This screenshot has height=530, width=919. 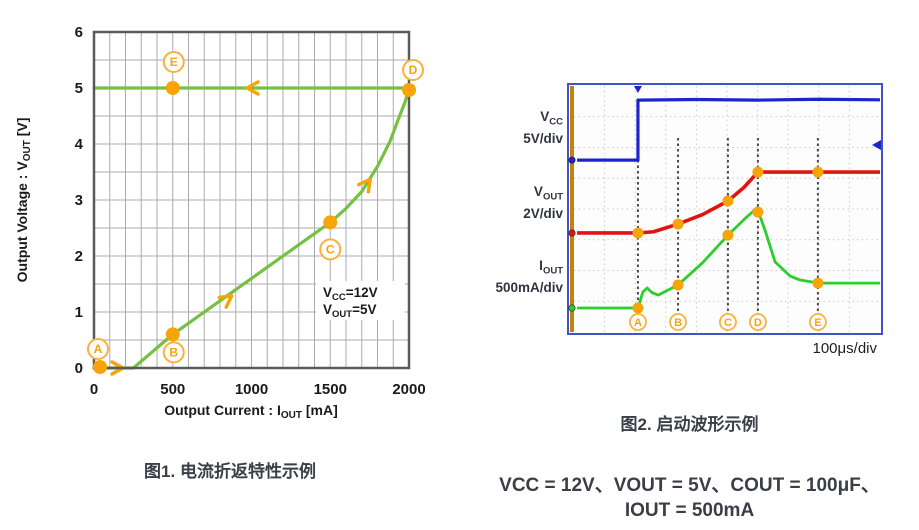 I want to click on annotation-line1: VCC=12V, so click(x=350, y=294).